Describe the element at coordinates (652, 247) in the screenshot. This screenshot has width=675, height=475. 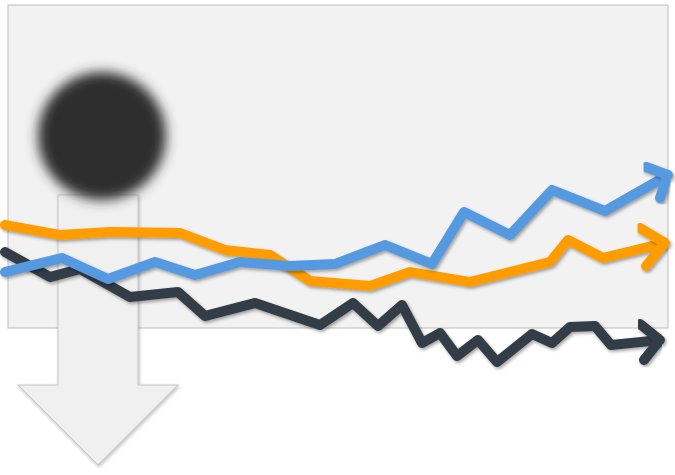
I see `orange-arrowhead-icon` at that location.